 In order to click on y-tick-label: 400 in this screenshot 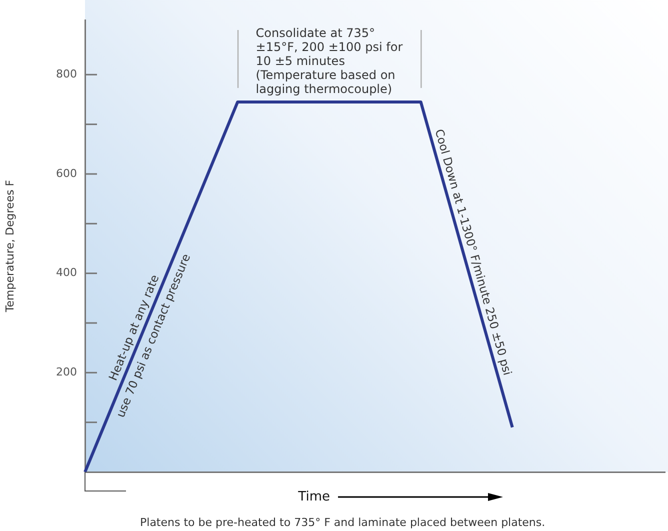, I will do `click(66, 273)`.